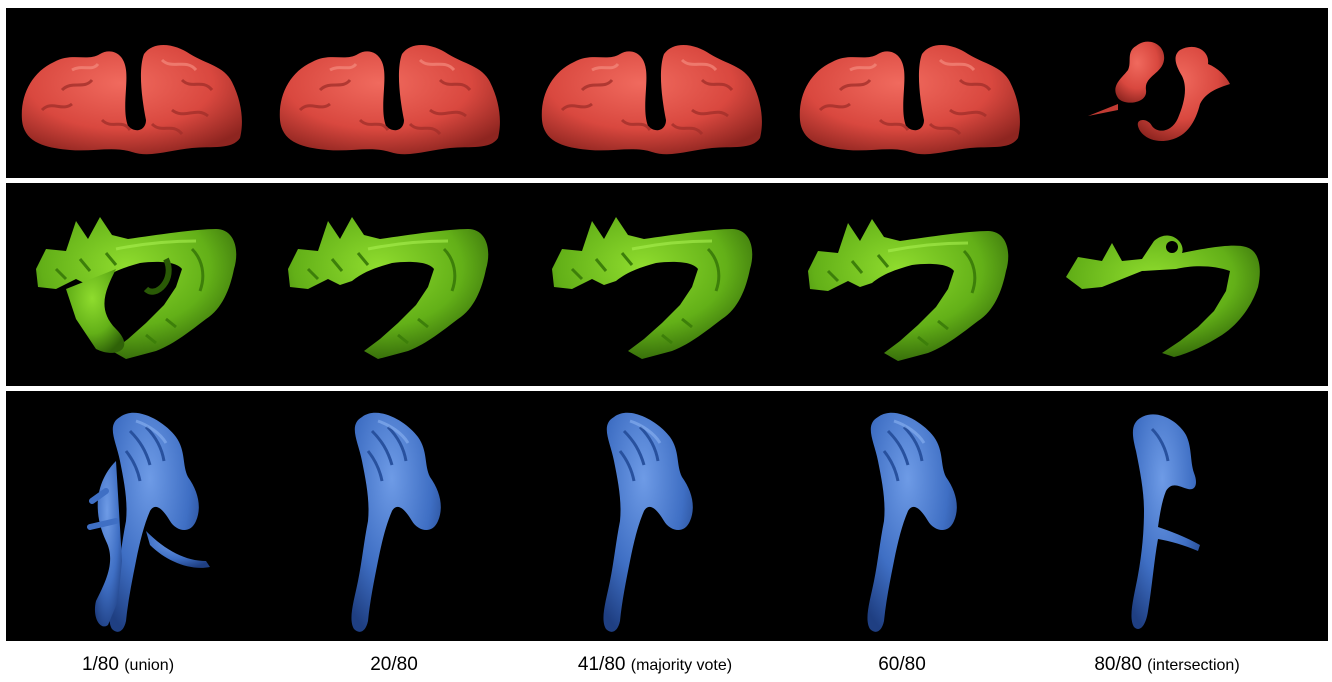  I want to click on column-label-41-80: 41/80 (majority vote), so click(655, 665).